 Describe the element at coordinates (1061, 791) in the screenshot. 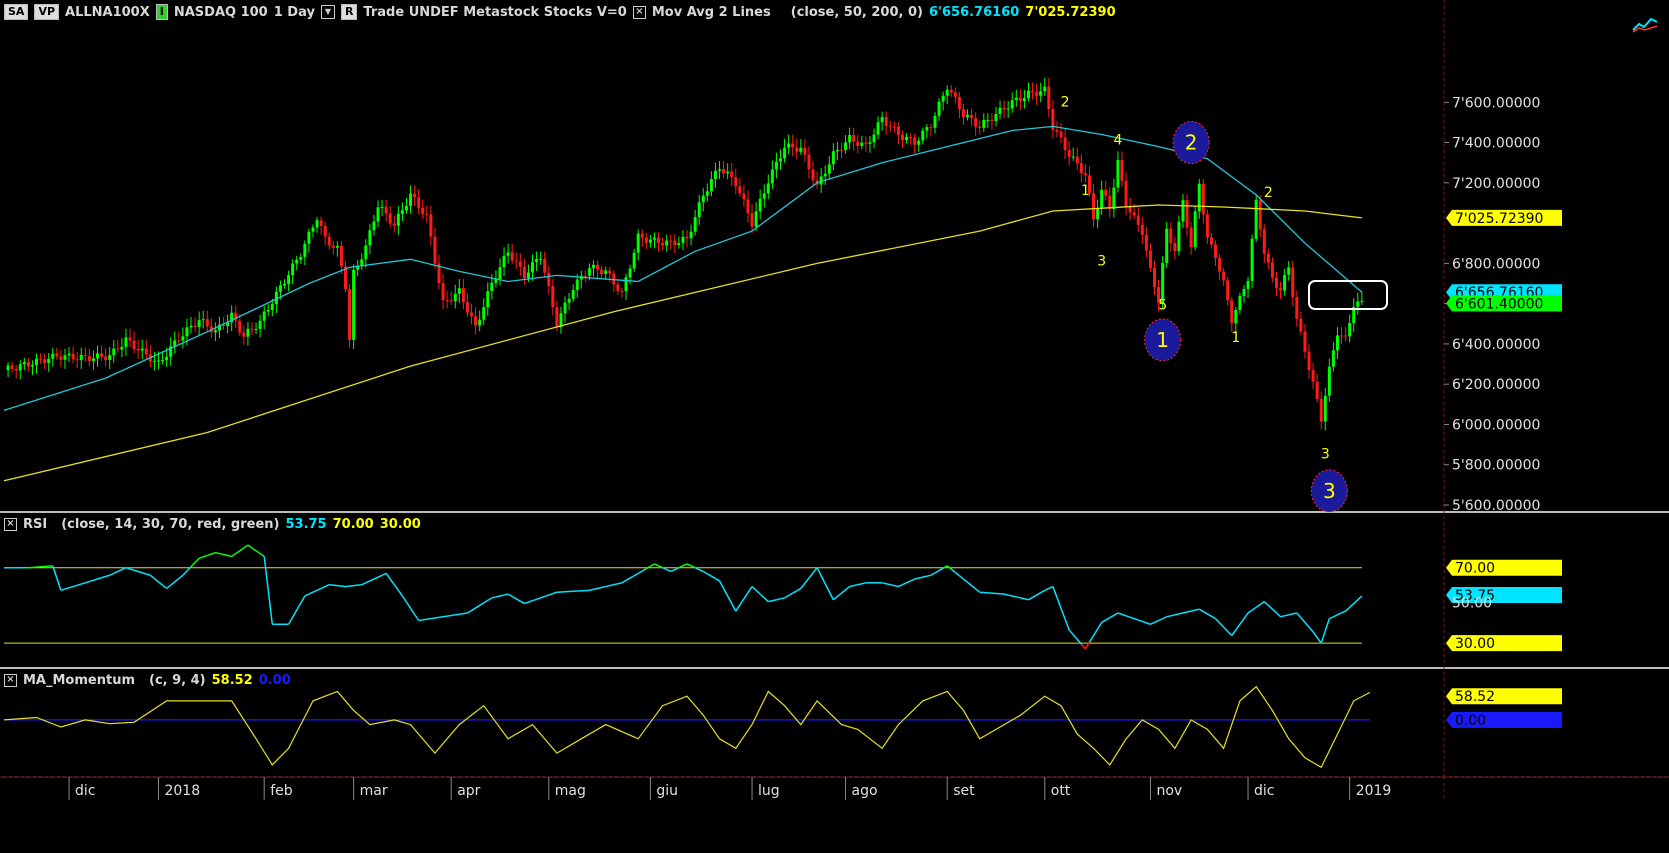

I see `x-tick-label: ott` at that location.